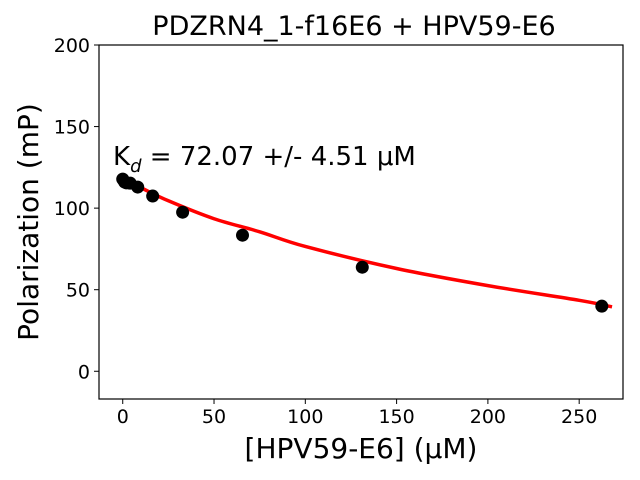  I want to click on x-tick-label: 200, so click(488, 417).